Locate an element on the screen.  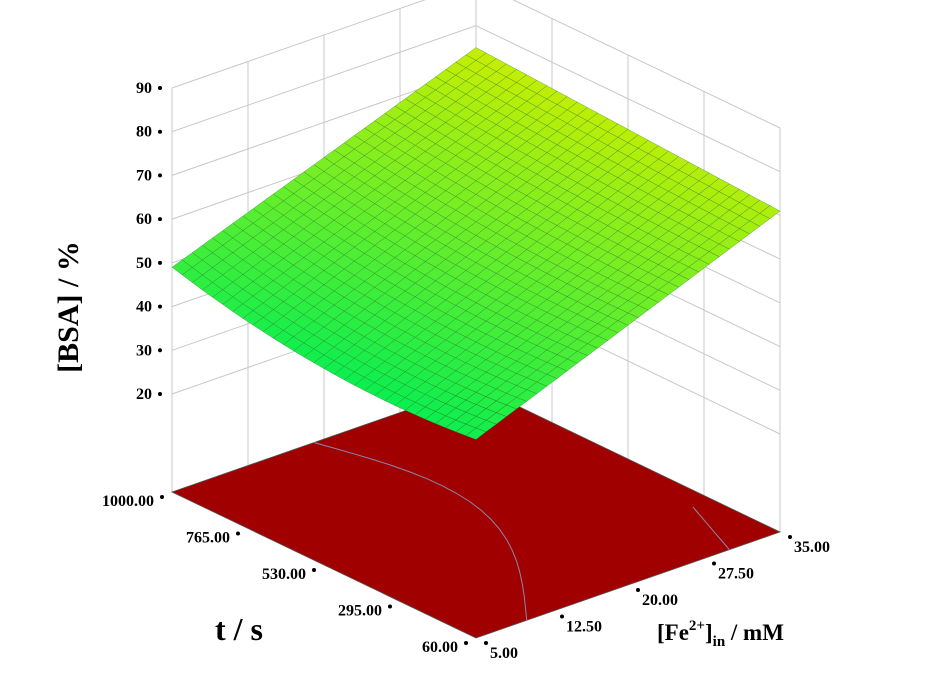
fe-tick-label: 27.50 is located at coordinates (736, 574).